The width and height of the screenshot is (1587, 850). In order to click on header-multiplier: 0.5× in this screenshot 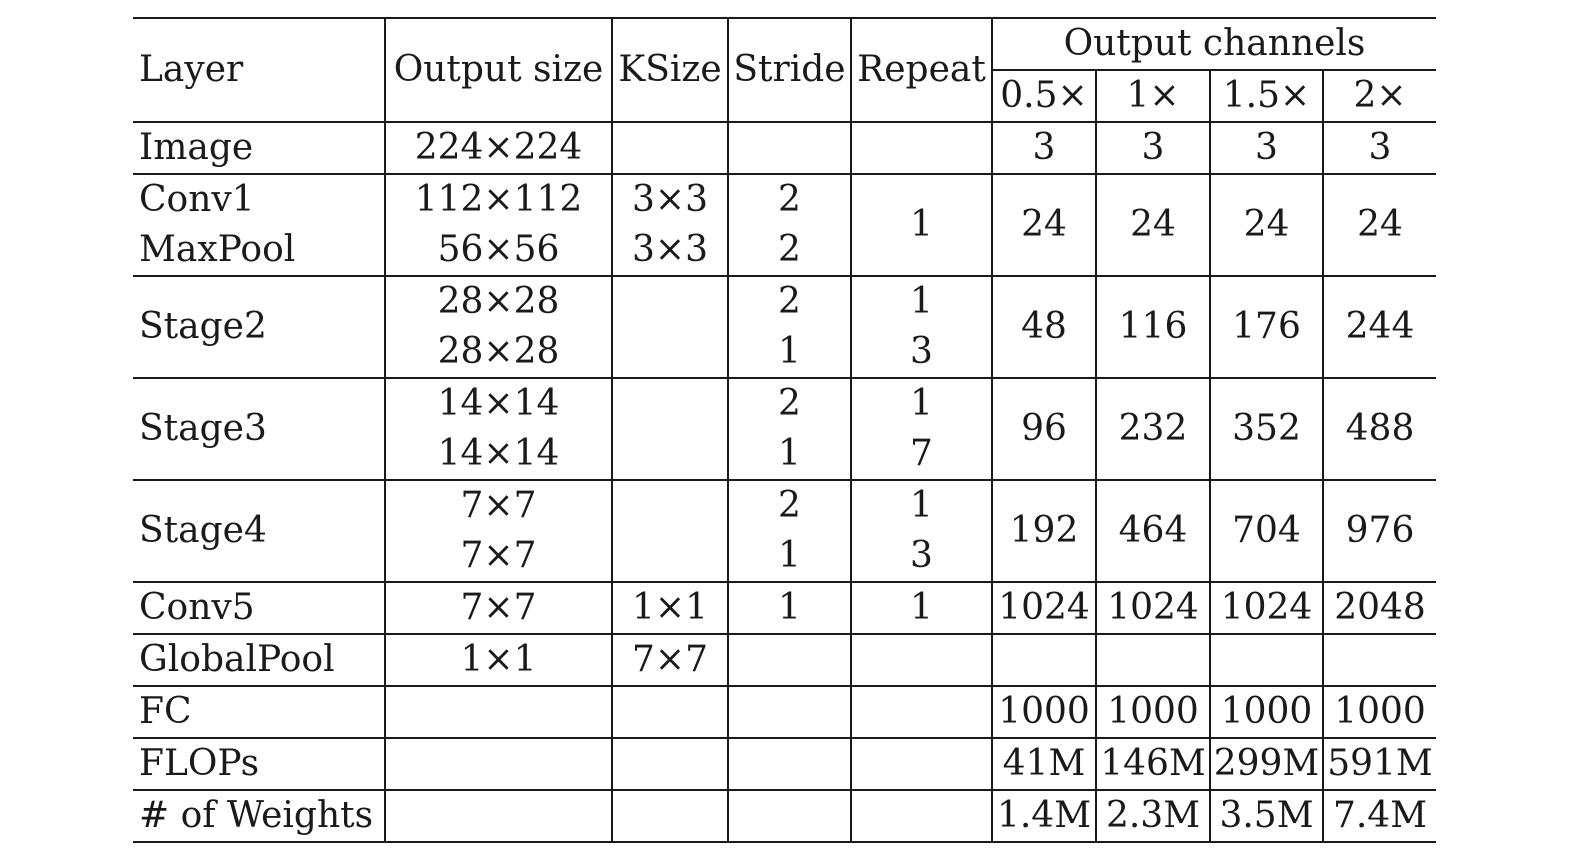, I will do `click(1044, 96)`.